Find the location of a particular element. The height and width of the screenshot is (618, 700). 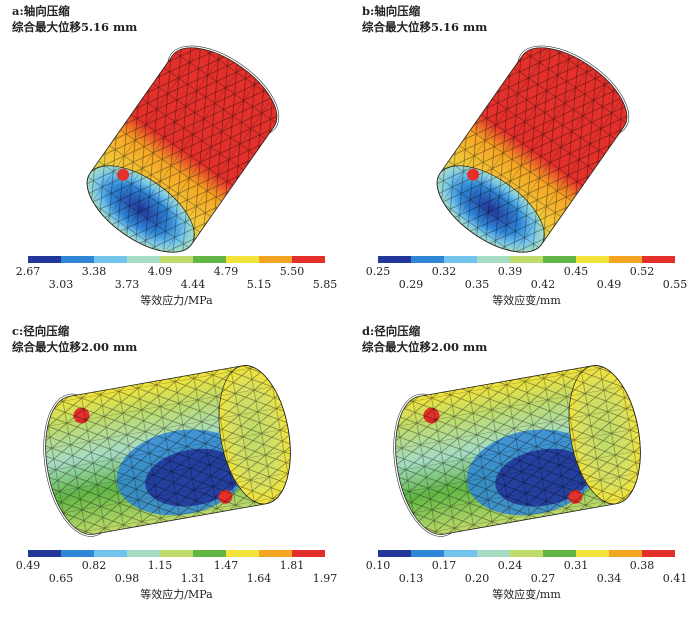

colorbar-tick-label: 0.39 is located at coordinates (510, 271).